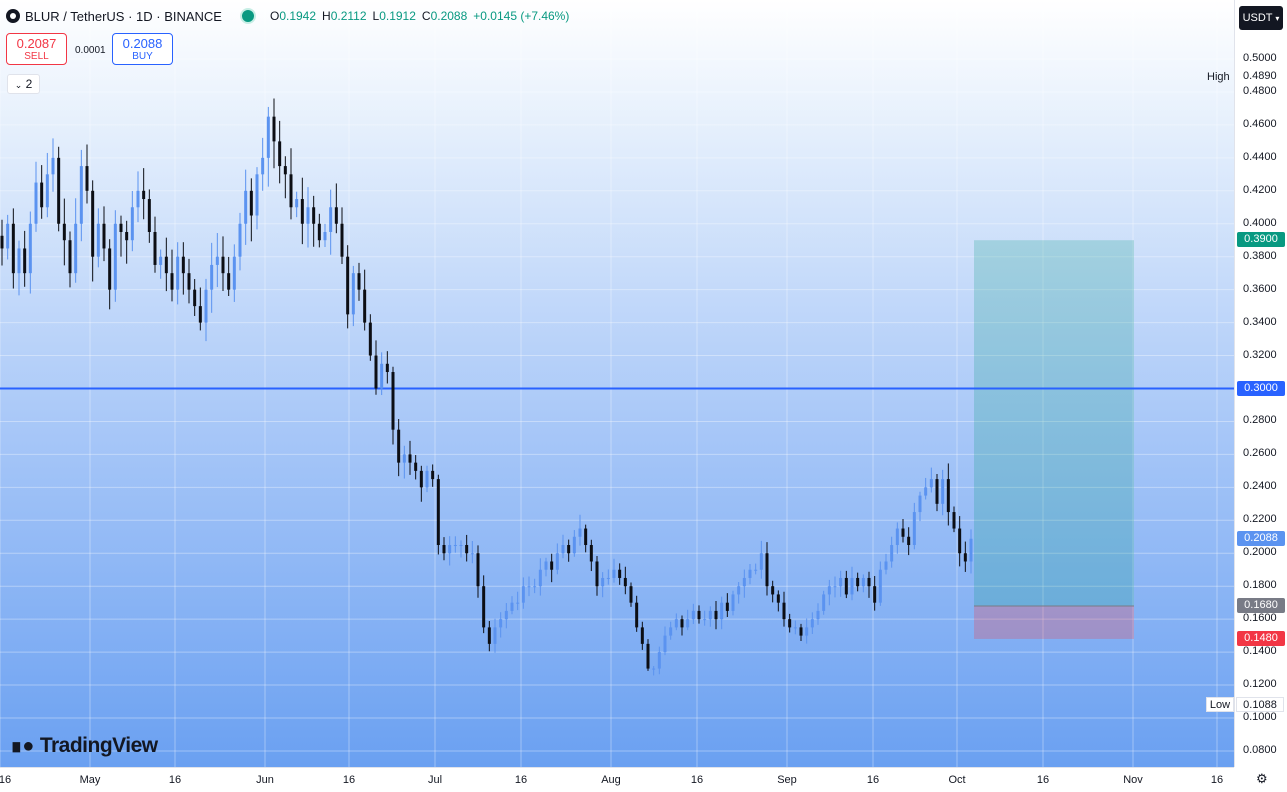  Describe the element at coordinates (142, 49) in the screenshot. I see `buy-button: 0.2088 BUY` at that location.